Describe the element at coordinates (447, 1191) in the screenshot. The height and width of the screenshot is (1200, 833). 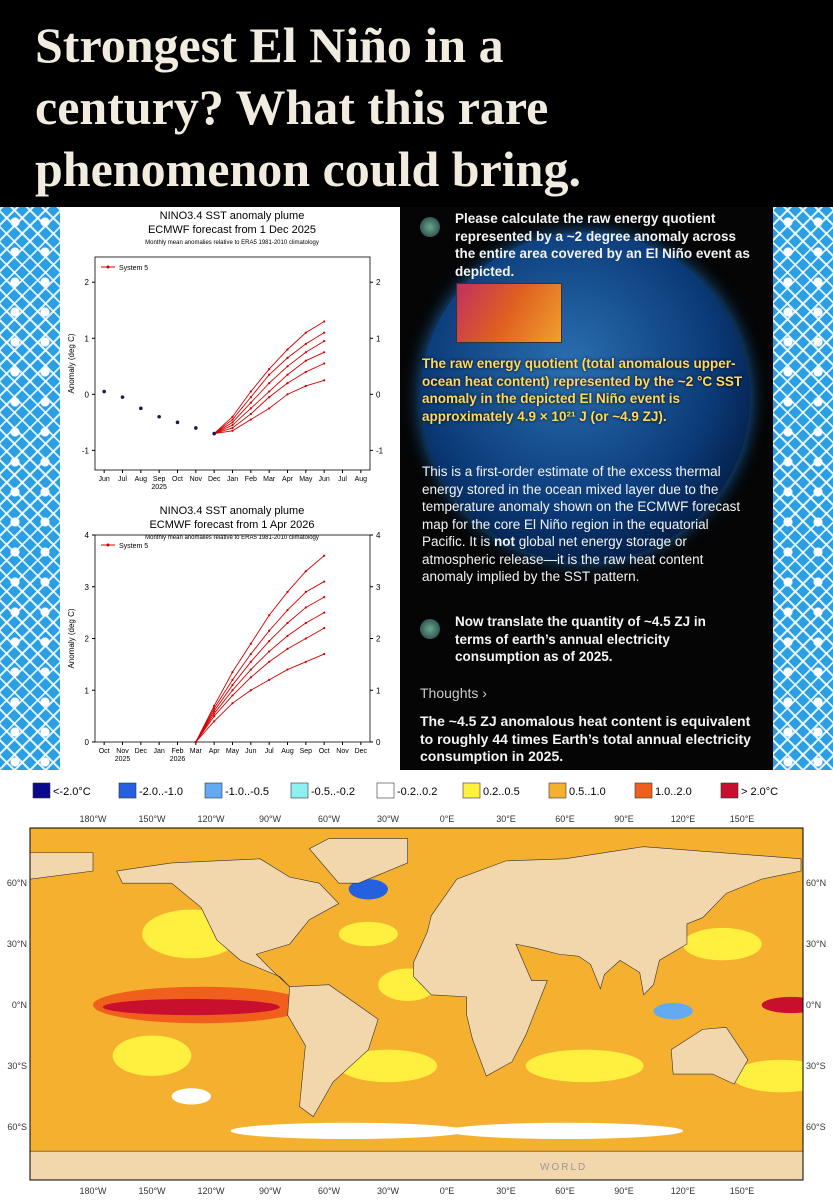
I see `lon-label: 0°E` at that location.